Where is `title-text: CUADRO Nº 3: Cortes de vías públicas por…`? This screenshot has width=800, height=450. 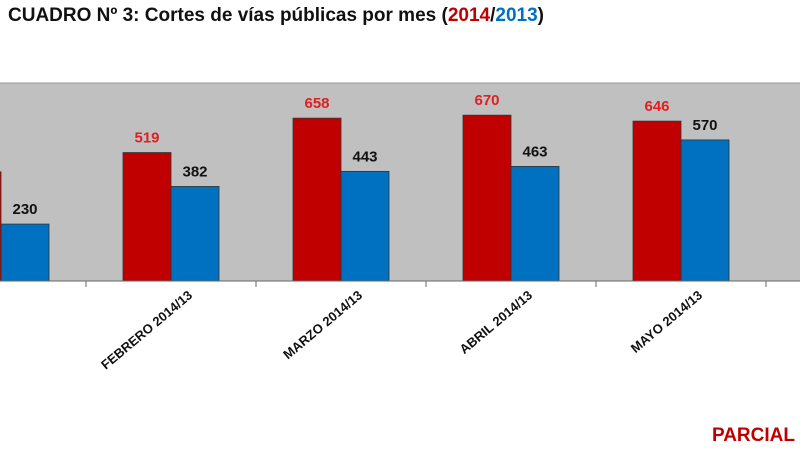 title-text: CUADRO Nº 3: Cortes de vías públicas por… is located at coordinates (222, 15).